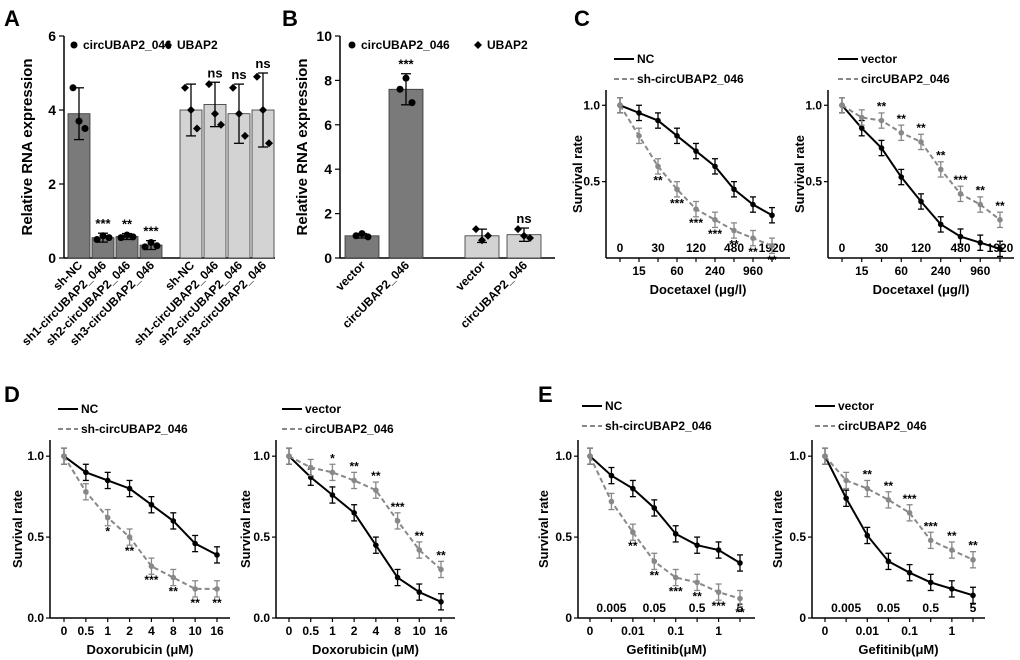 This screenshot has height=660, width=1020. I want to click on x-tick-label: 15, so click(862, 271).